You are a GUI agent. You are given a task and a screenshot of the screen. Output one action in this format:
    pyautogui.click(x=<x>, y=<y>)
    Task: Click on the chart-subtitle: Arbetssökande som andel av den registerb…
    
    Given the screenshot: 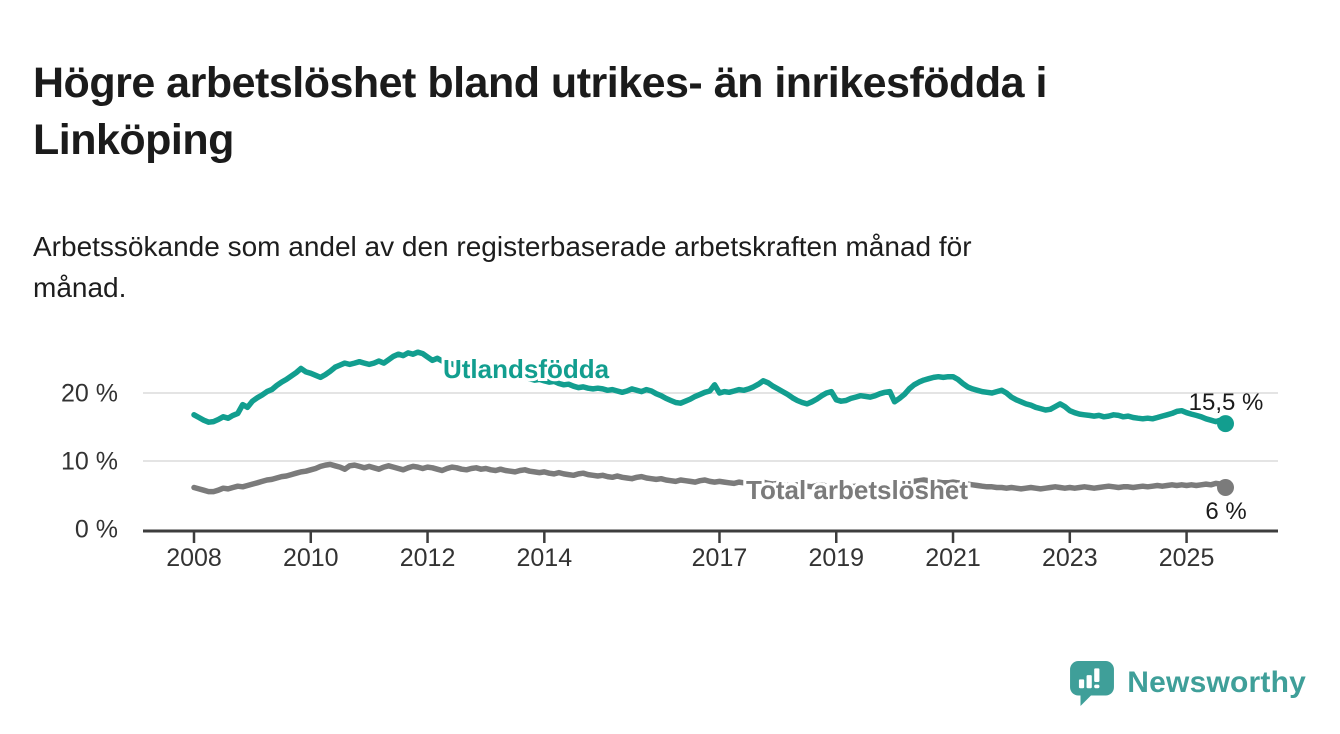 What is the action you would take?
    pyautogui.click(x=643, y=267)
    